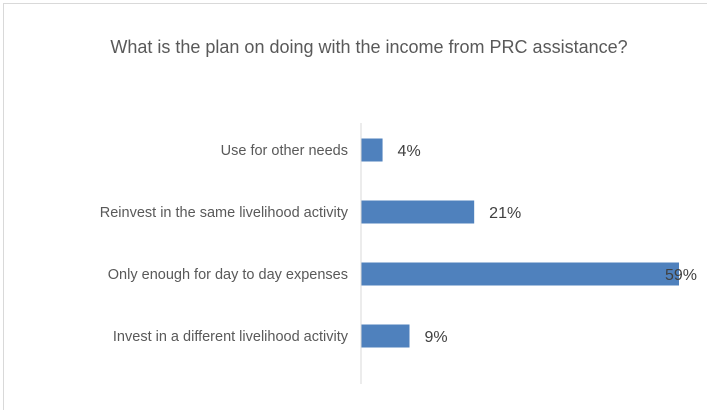 The height and width of the screenshot is (410, 707). What do you see at coordinates (284, 151) in the screenshot?
I see `category-label: Use for other needs` at bounding box center [284, 151].